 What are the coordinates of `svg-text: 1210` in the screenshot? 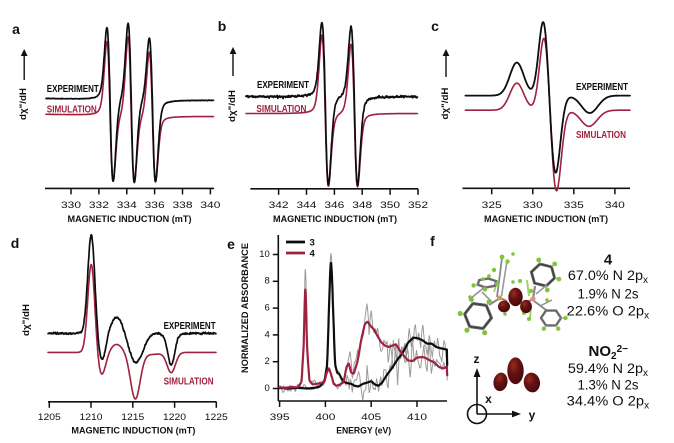 It's located at (91, 417).